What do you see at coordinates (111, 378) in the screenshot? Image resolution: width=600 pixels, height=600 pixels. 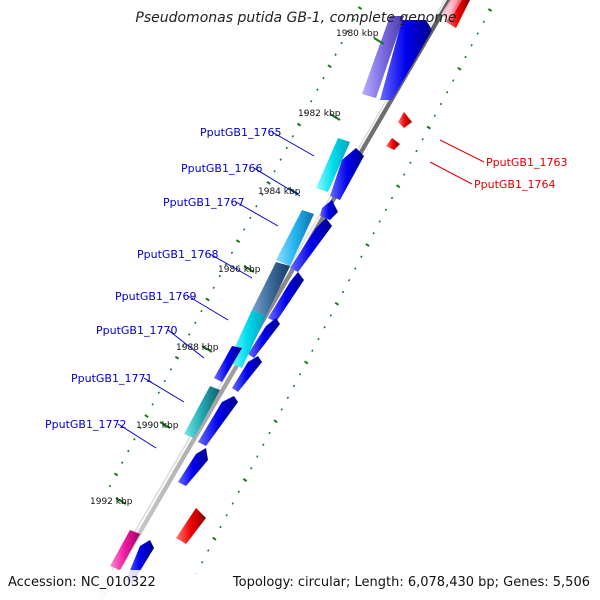 I see `gene-label-pputgb1-1771: PputGB1_1771` at bounding box center [111, 378].